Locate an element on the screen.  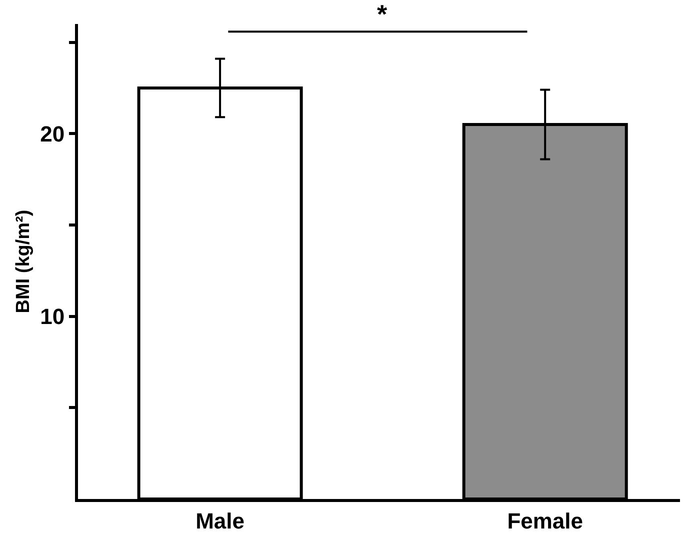
x-tick-label: Male is located at coordinates (220, 521).